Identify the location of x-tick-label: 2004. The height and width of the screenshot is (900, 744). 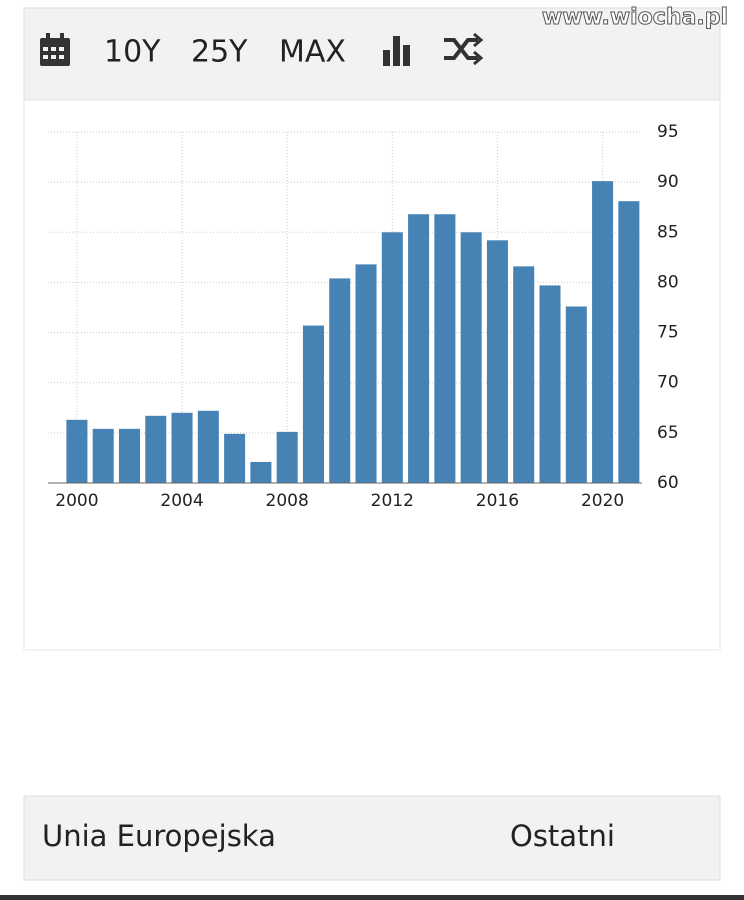
(181, 501).